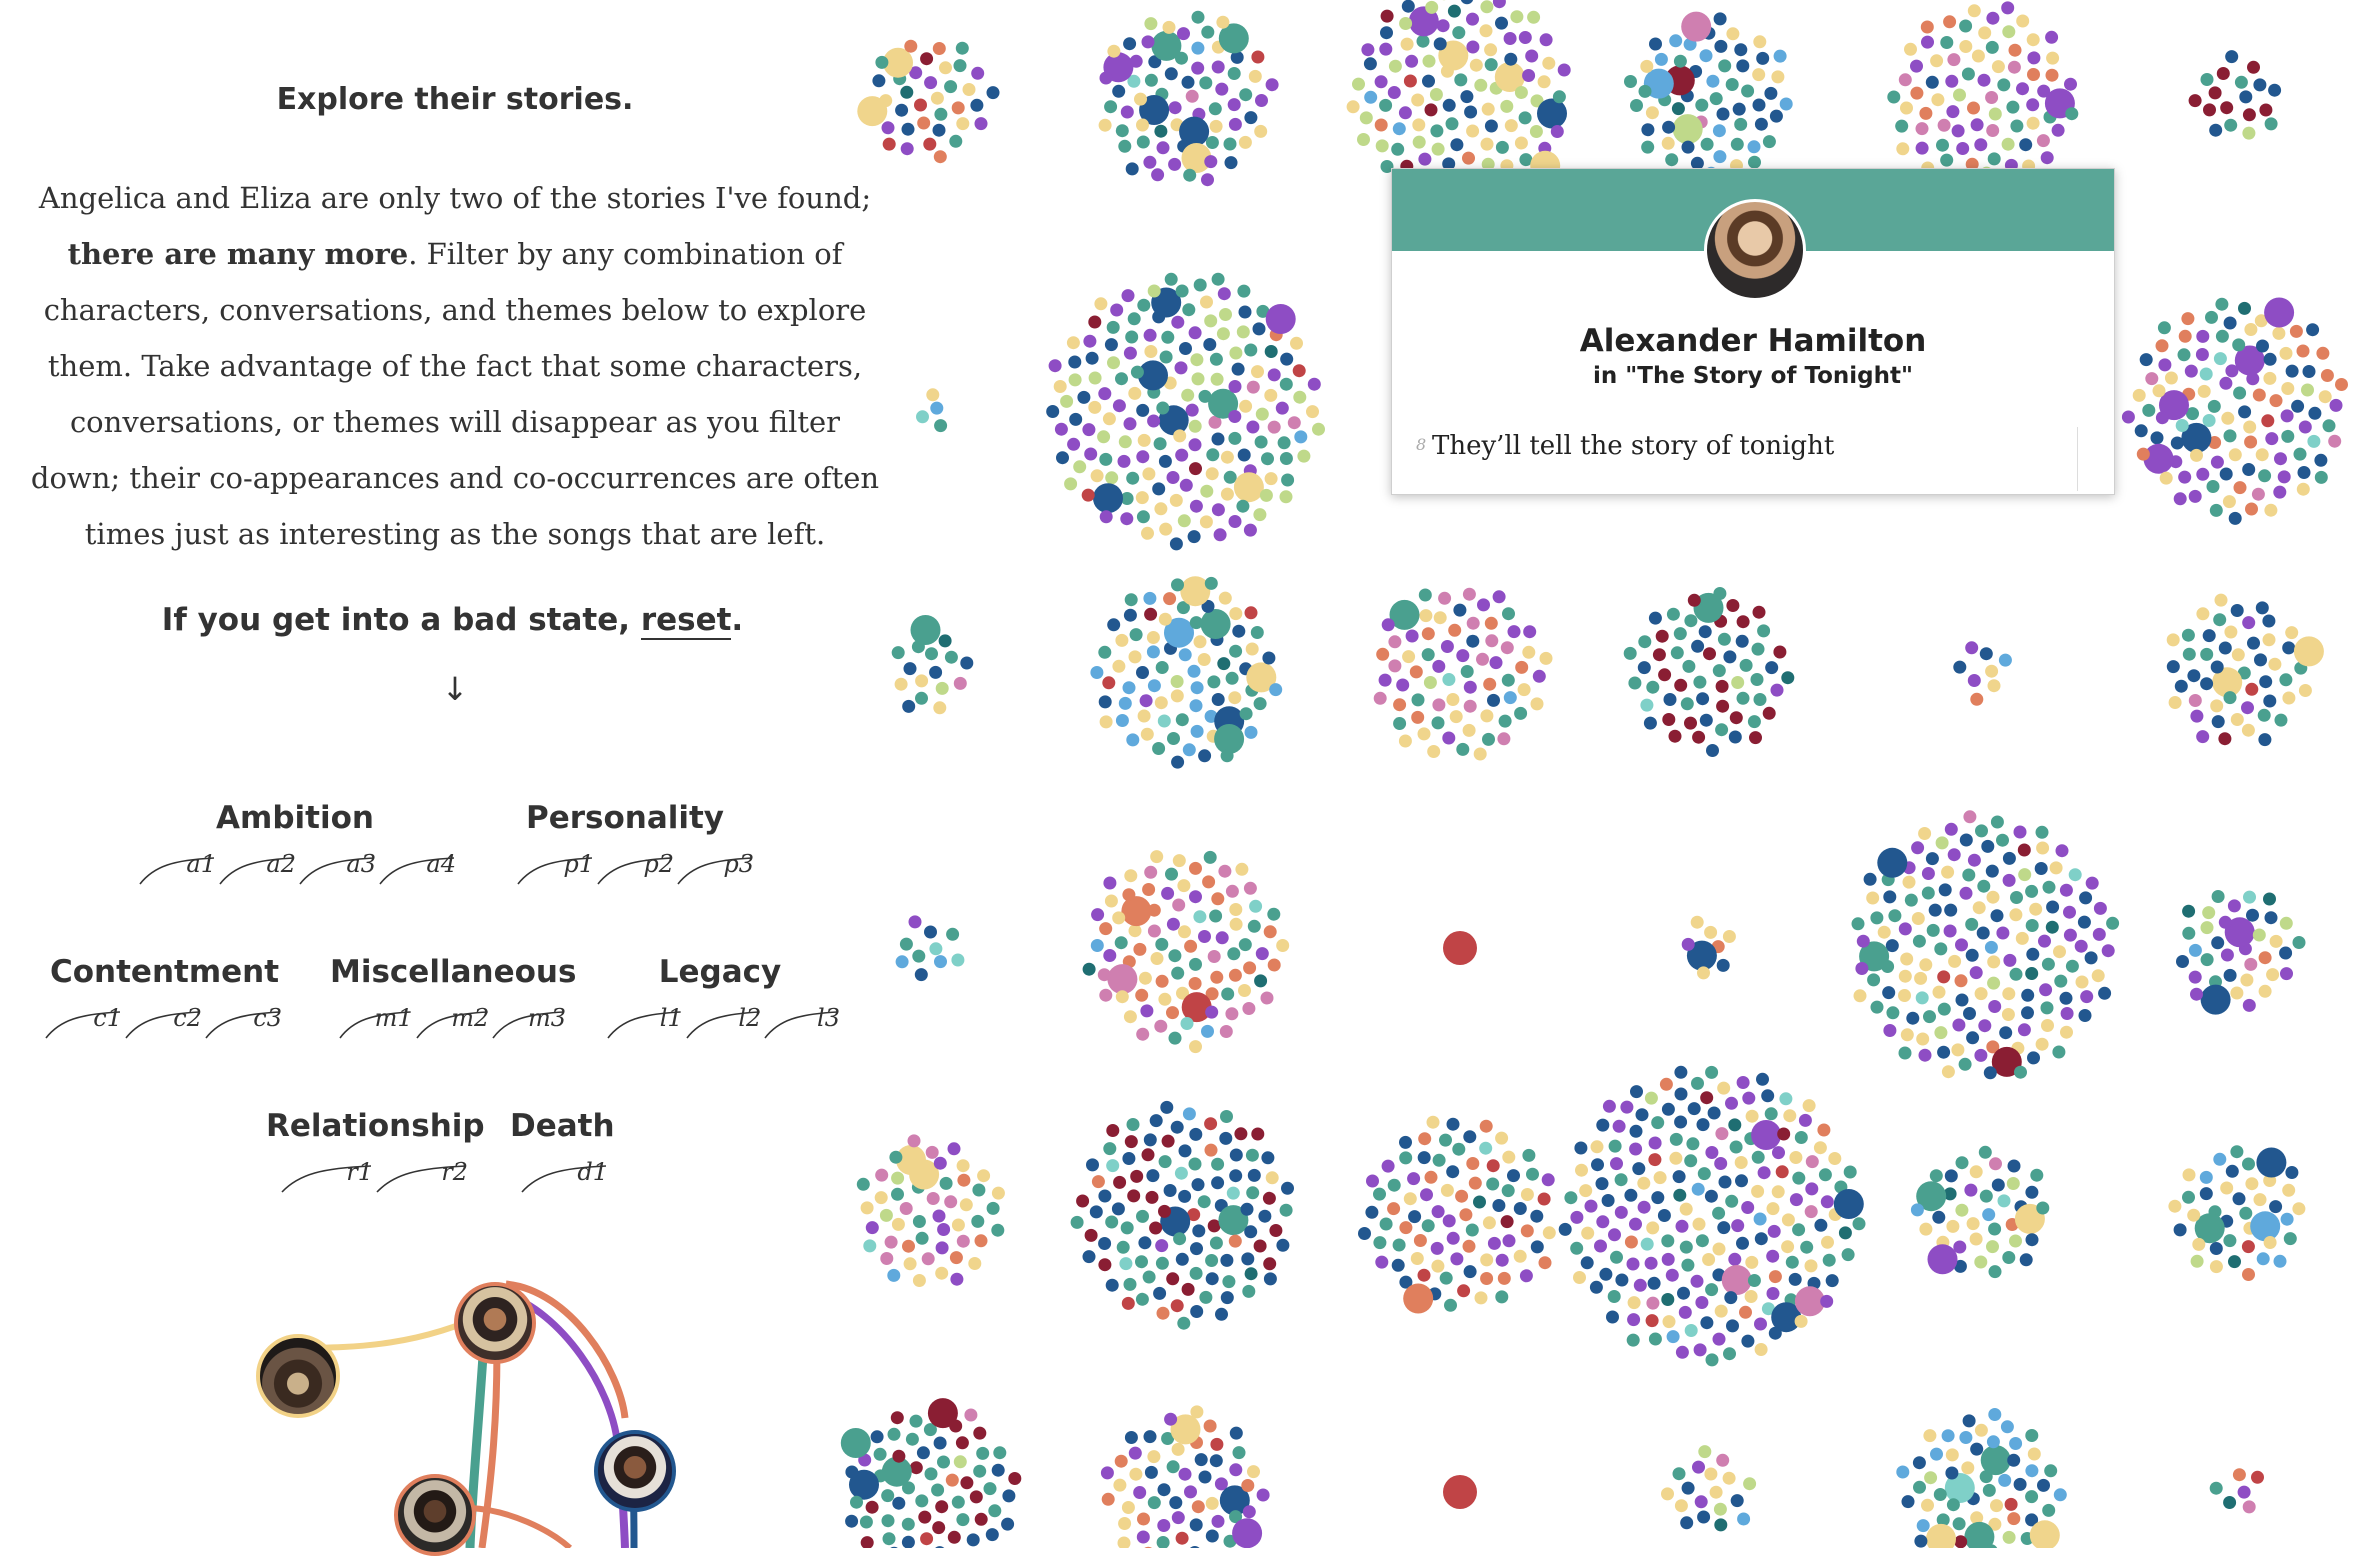 The image size is (2376, 1556). Describe the element at coordinates (258, 868) in the screenshot. I see `theme-chip-a2: a2` at that location.